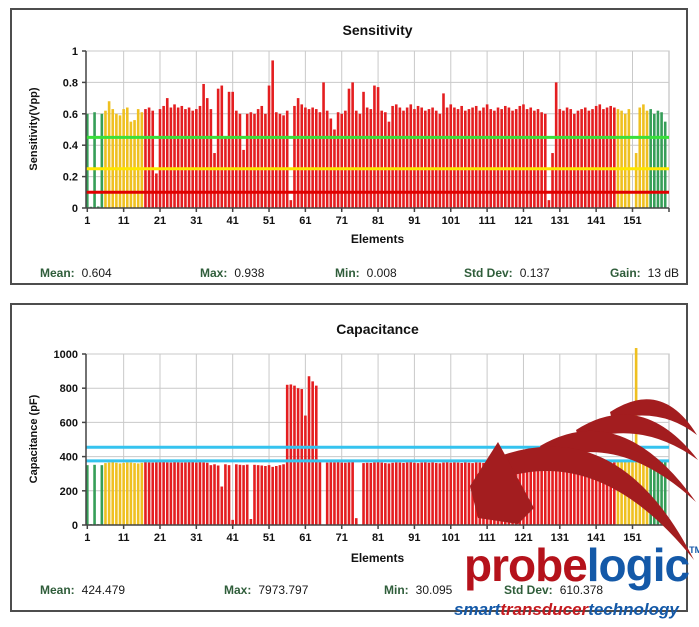 The image size is (699, 627). I want to click on stat-mean: Mean: 424.479, so click(83, 590).